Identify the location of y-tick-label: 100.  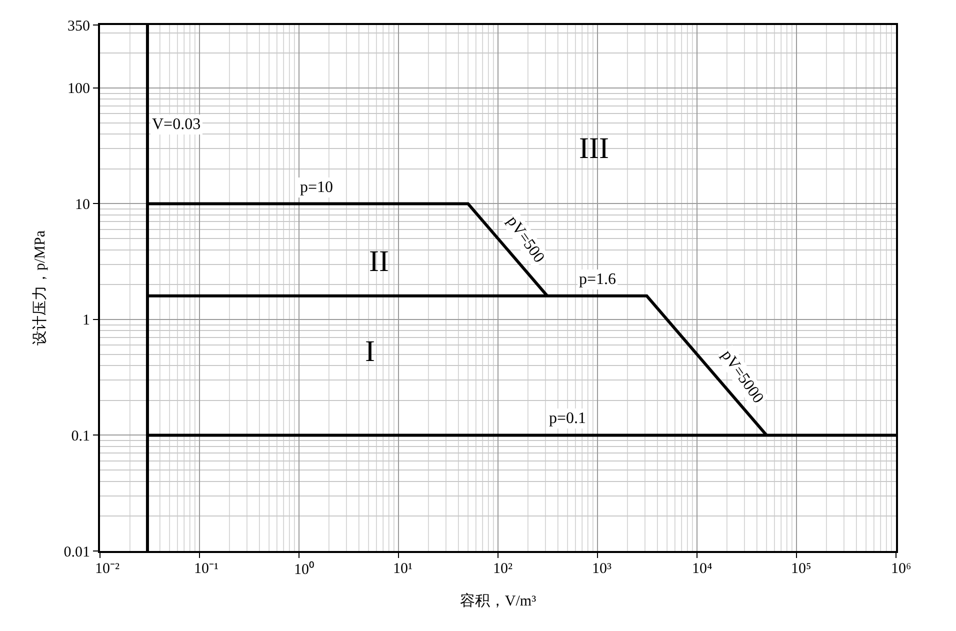
(79, 89).